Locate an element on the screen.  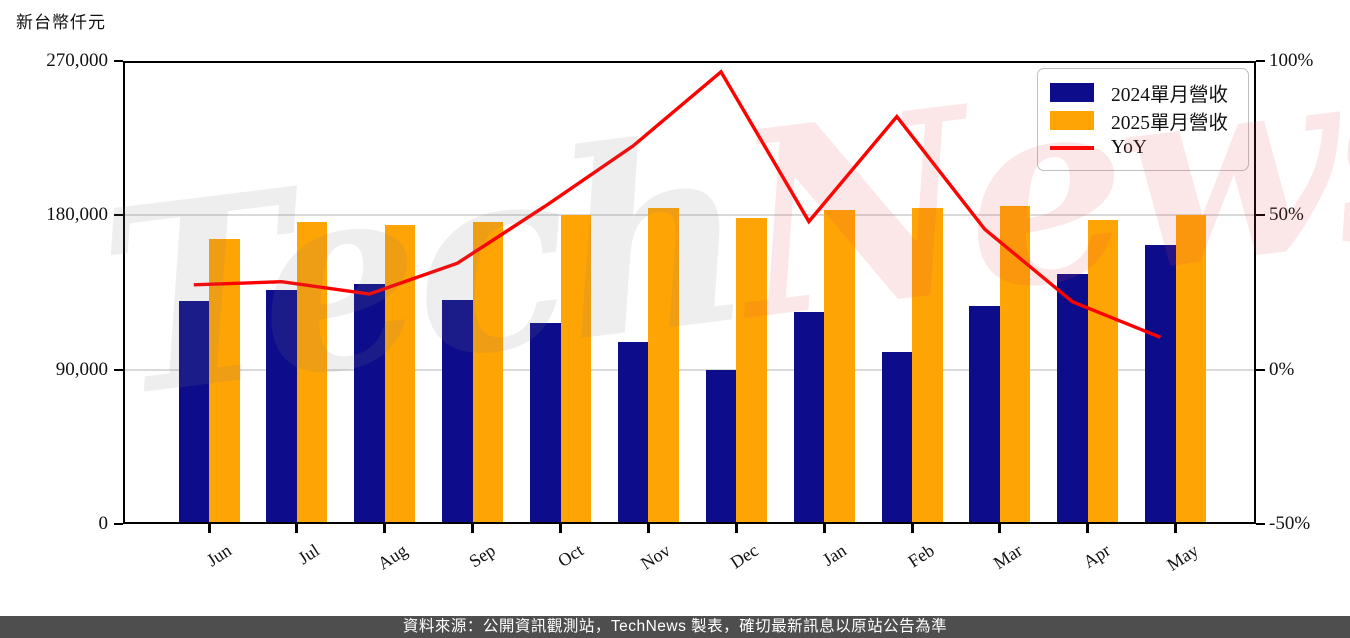
footer-source-text: 資料來源：公開資訊觀測站，TechNews 製表，確切最新訊息以原站公告為準 is located at coordinates (675, 626).